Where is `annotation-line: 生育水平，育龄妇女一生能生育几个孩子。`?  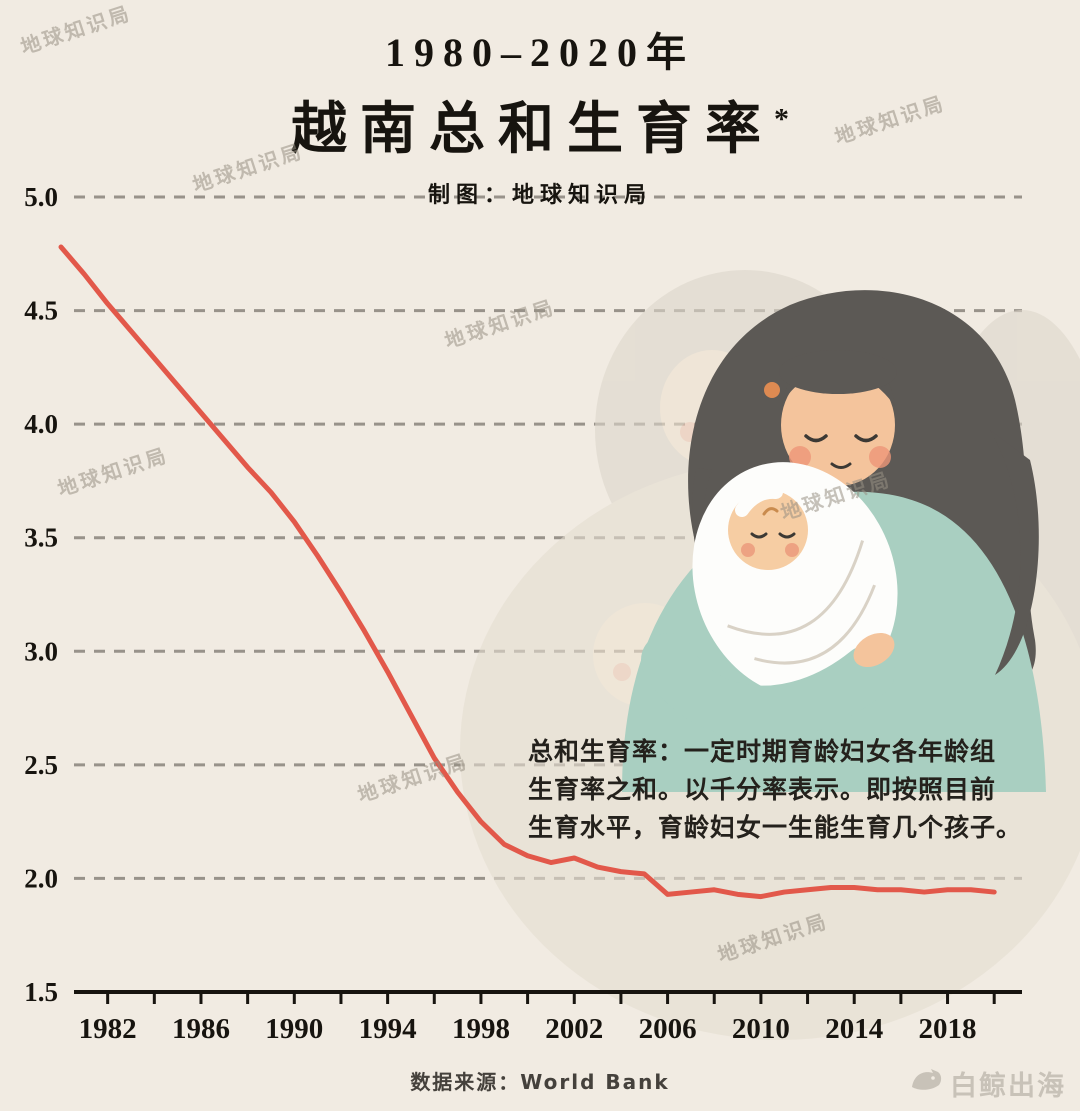 annotation-line: 生育水平，育龄妇女一生能生育几个孩子。 is located at coordinates (775, 827).